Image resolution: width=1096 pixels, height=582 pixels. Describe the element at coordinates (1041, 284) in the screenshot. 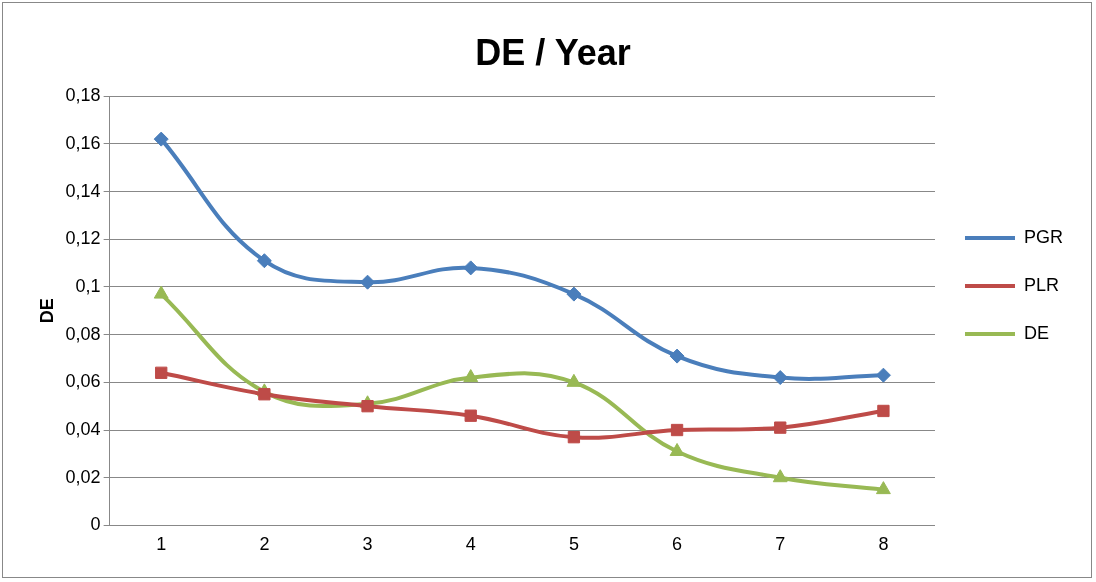

I see `legend-label: PLR` at that location.